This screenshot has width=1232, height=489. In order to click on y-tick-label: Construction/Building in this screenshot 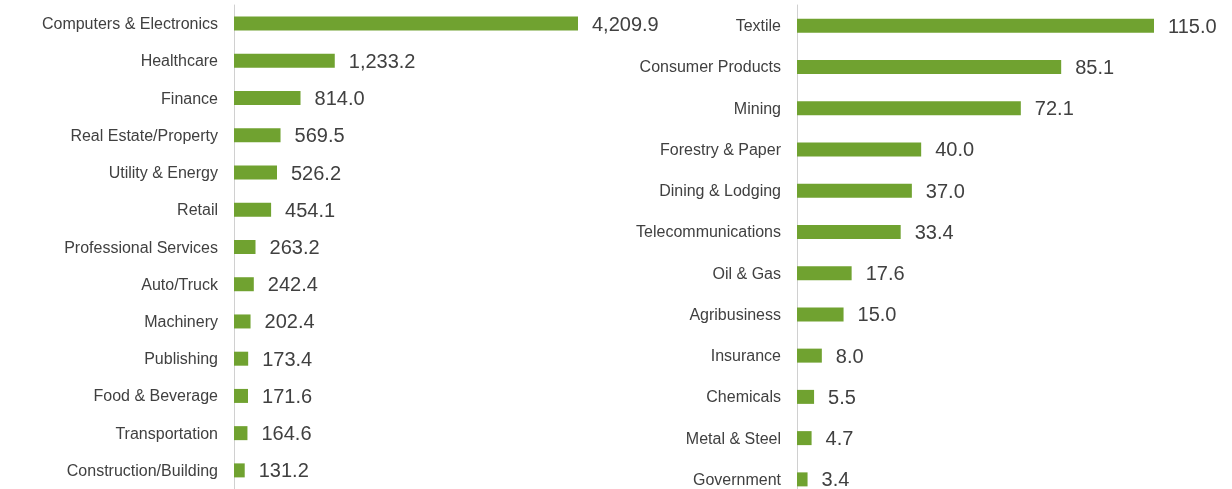, I will do `click(142, 470)`.